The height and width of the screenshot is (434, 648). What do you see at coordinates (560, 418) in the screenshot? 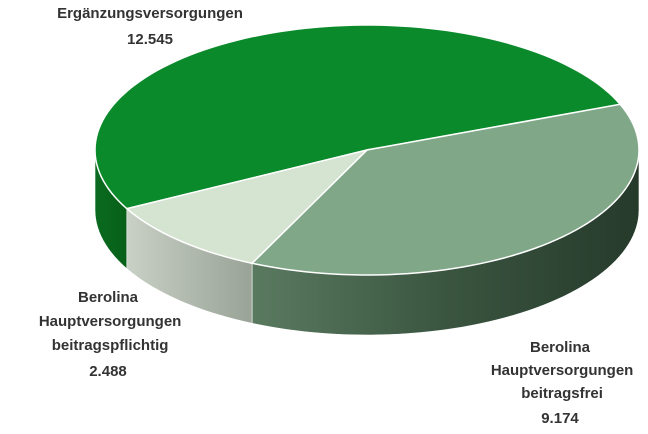
I see `slice-value-label: 9.174` at bounding box center [560, 418].